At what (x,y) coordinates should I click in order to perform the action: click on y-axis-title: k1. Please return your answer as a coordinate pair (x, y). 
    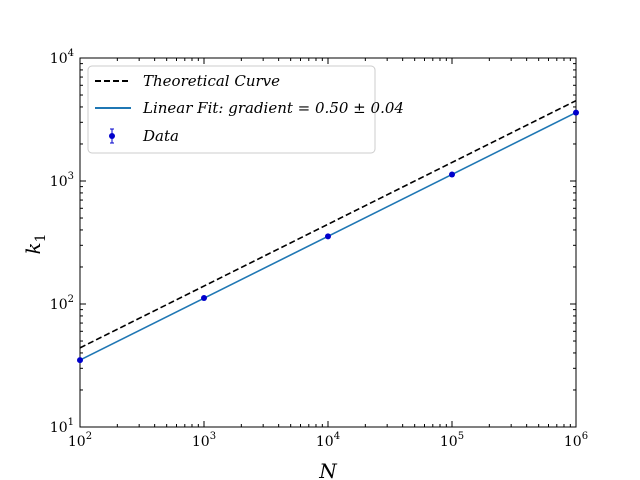
    Looking at the image, I should click on (35, 243).